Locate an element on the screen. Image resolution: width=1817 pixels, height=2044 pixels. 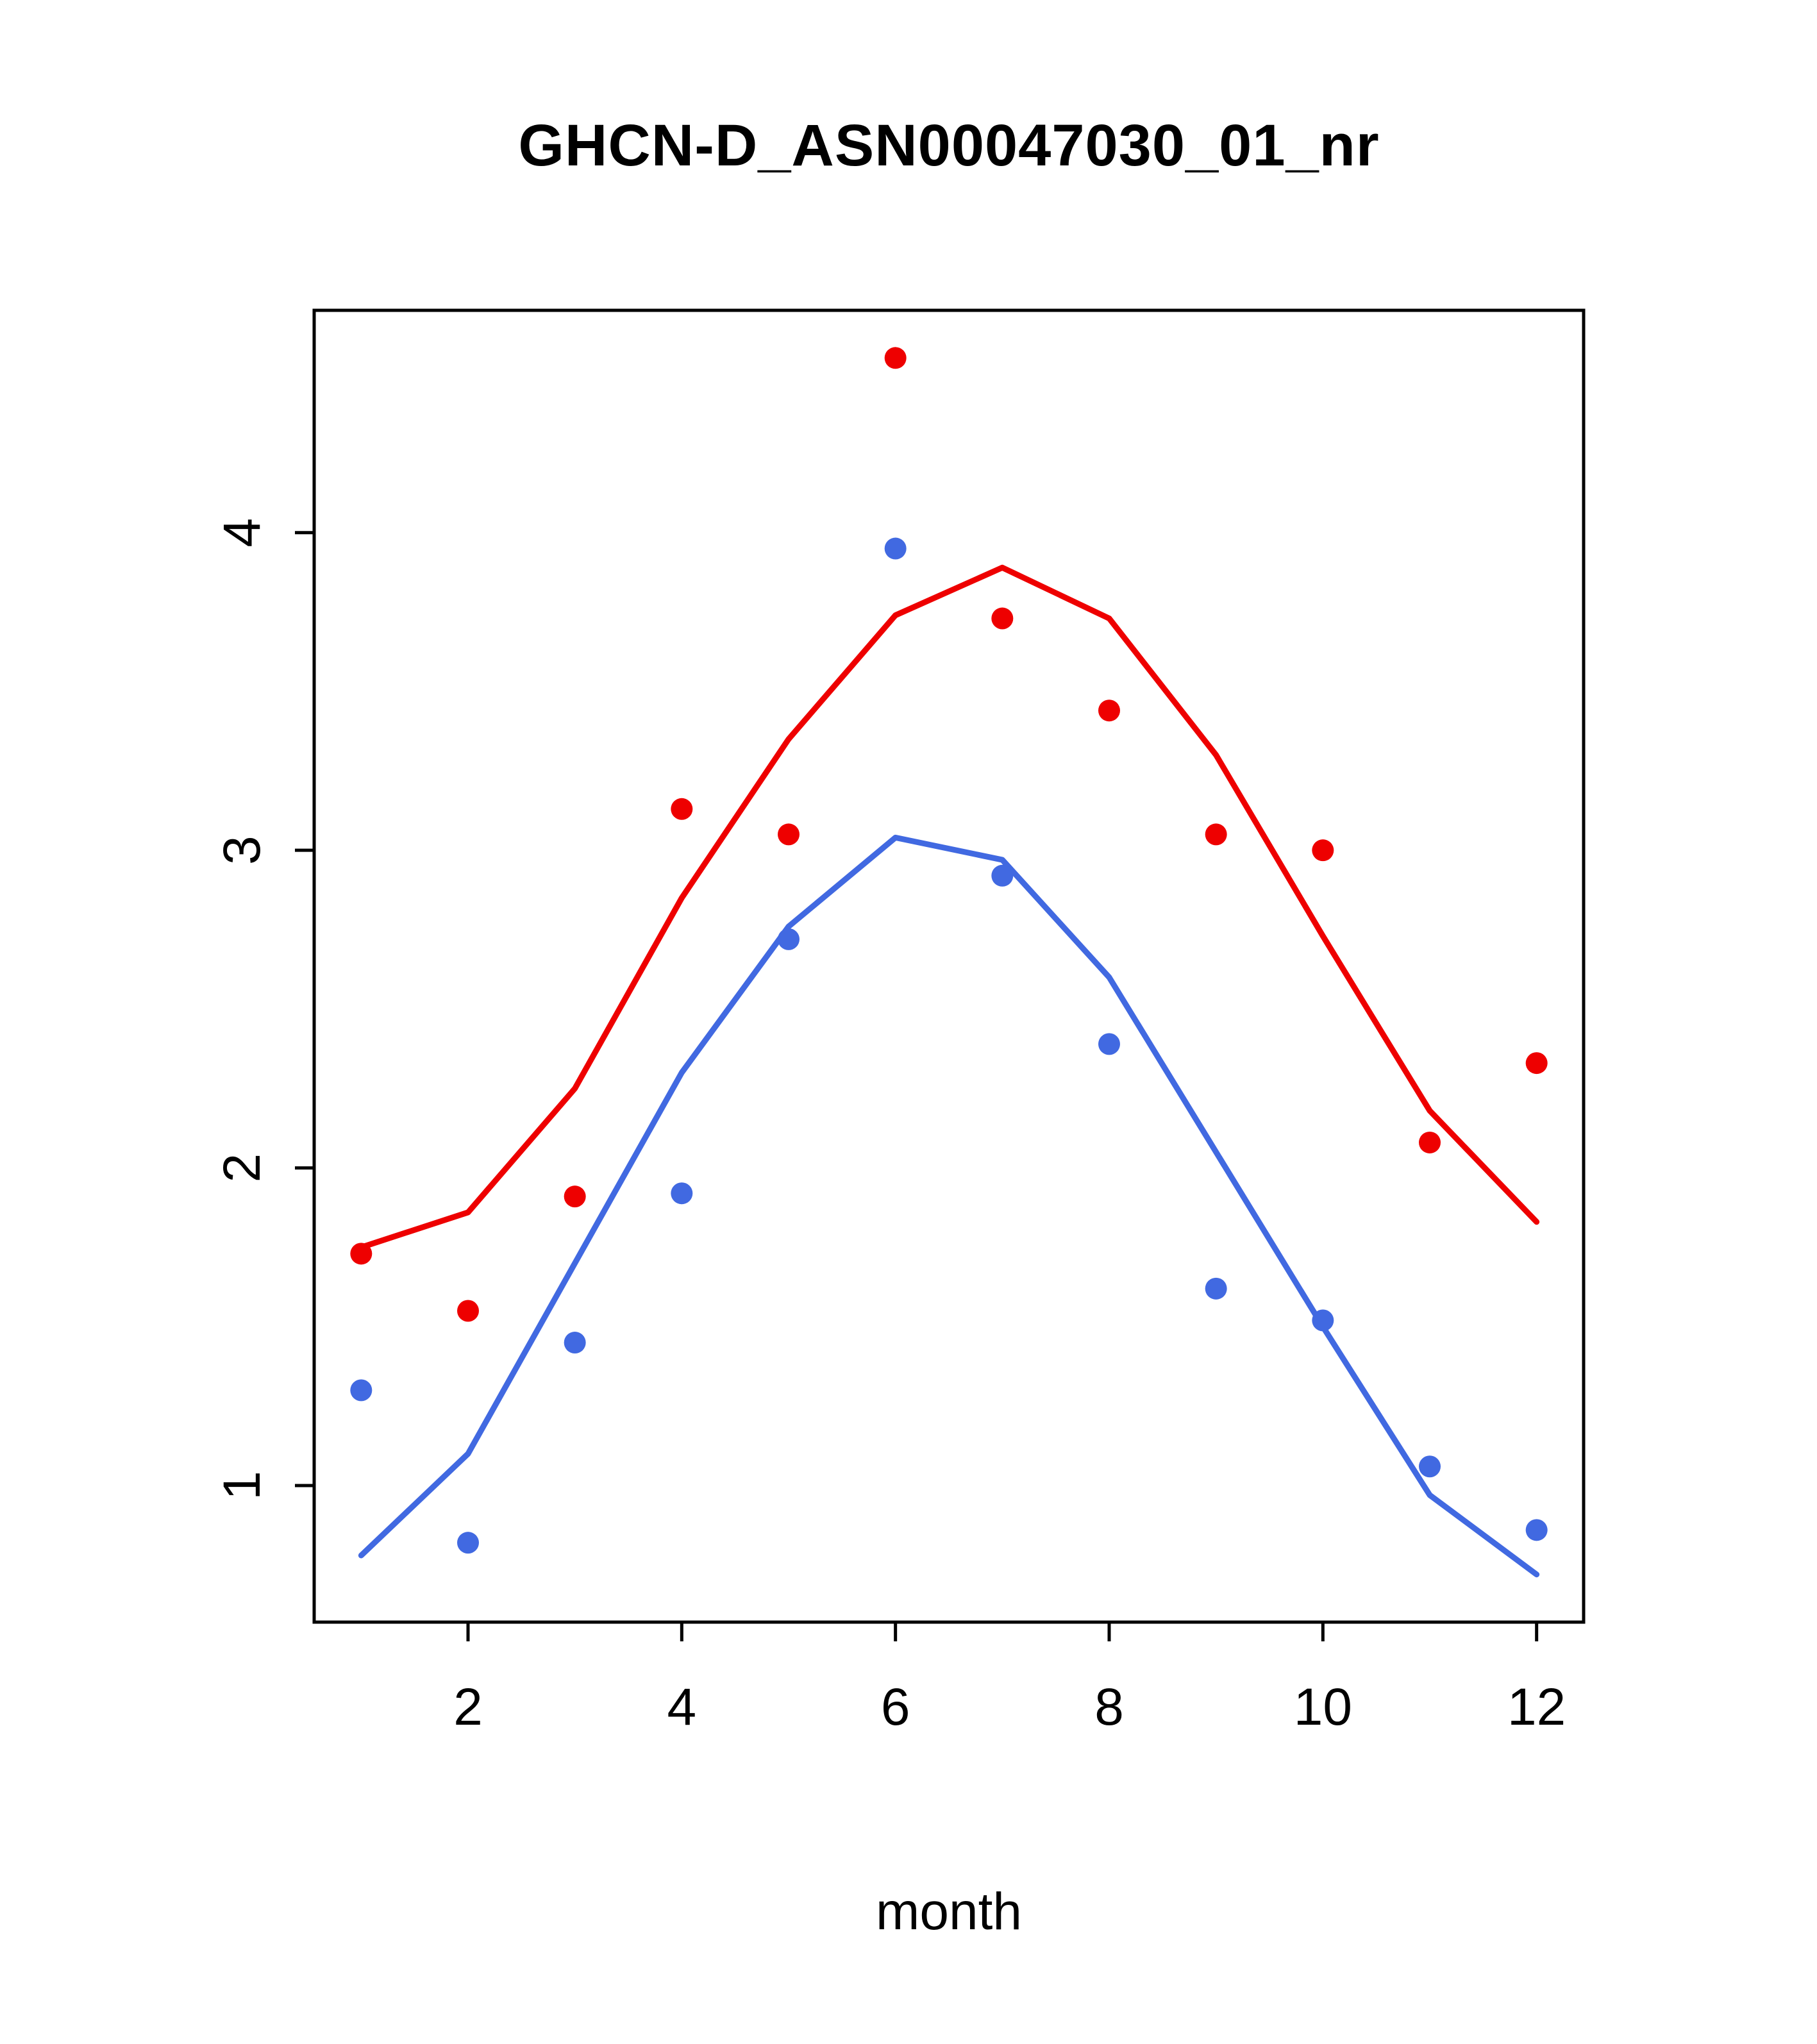
x-tick-label: 12 is located at coordinates (1537, 1707).